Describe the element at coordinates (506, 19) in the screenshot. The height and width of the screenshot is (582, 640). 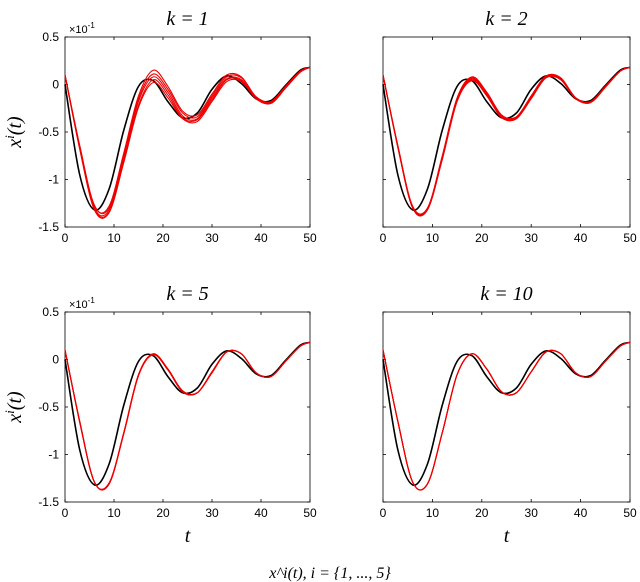
I see `subplot-title: k = 2` at that location.